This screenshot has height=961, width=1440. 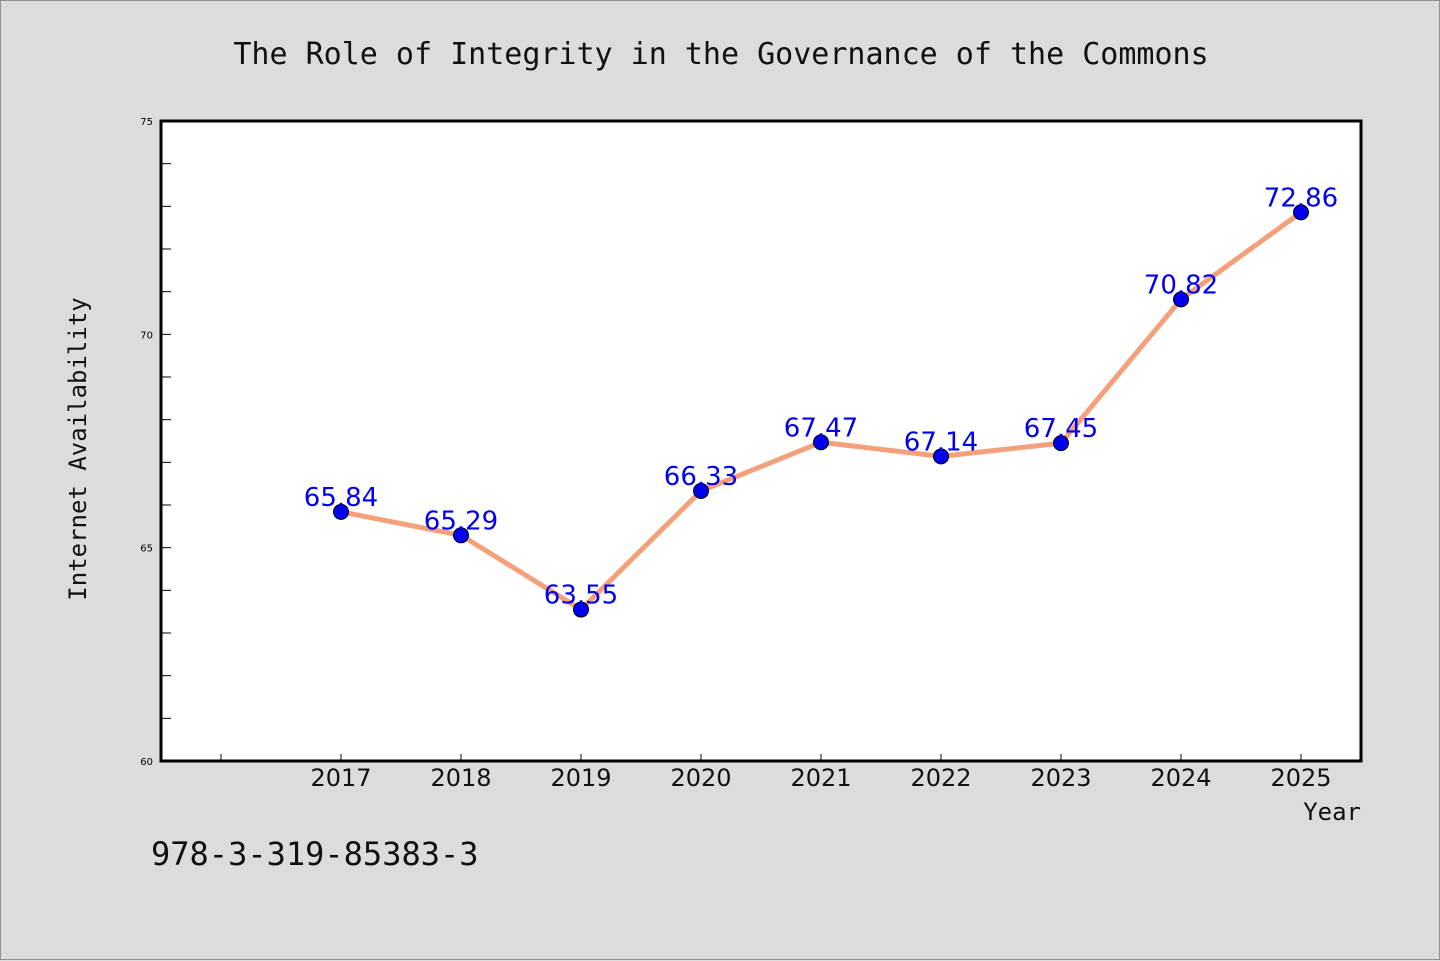 I want to click on x-tick-label: 2022, so click(x=940, y=778).